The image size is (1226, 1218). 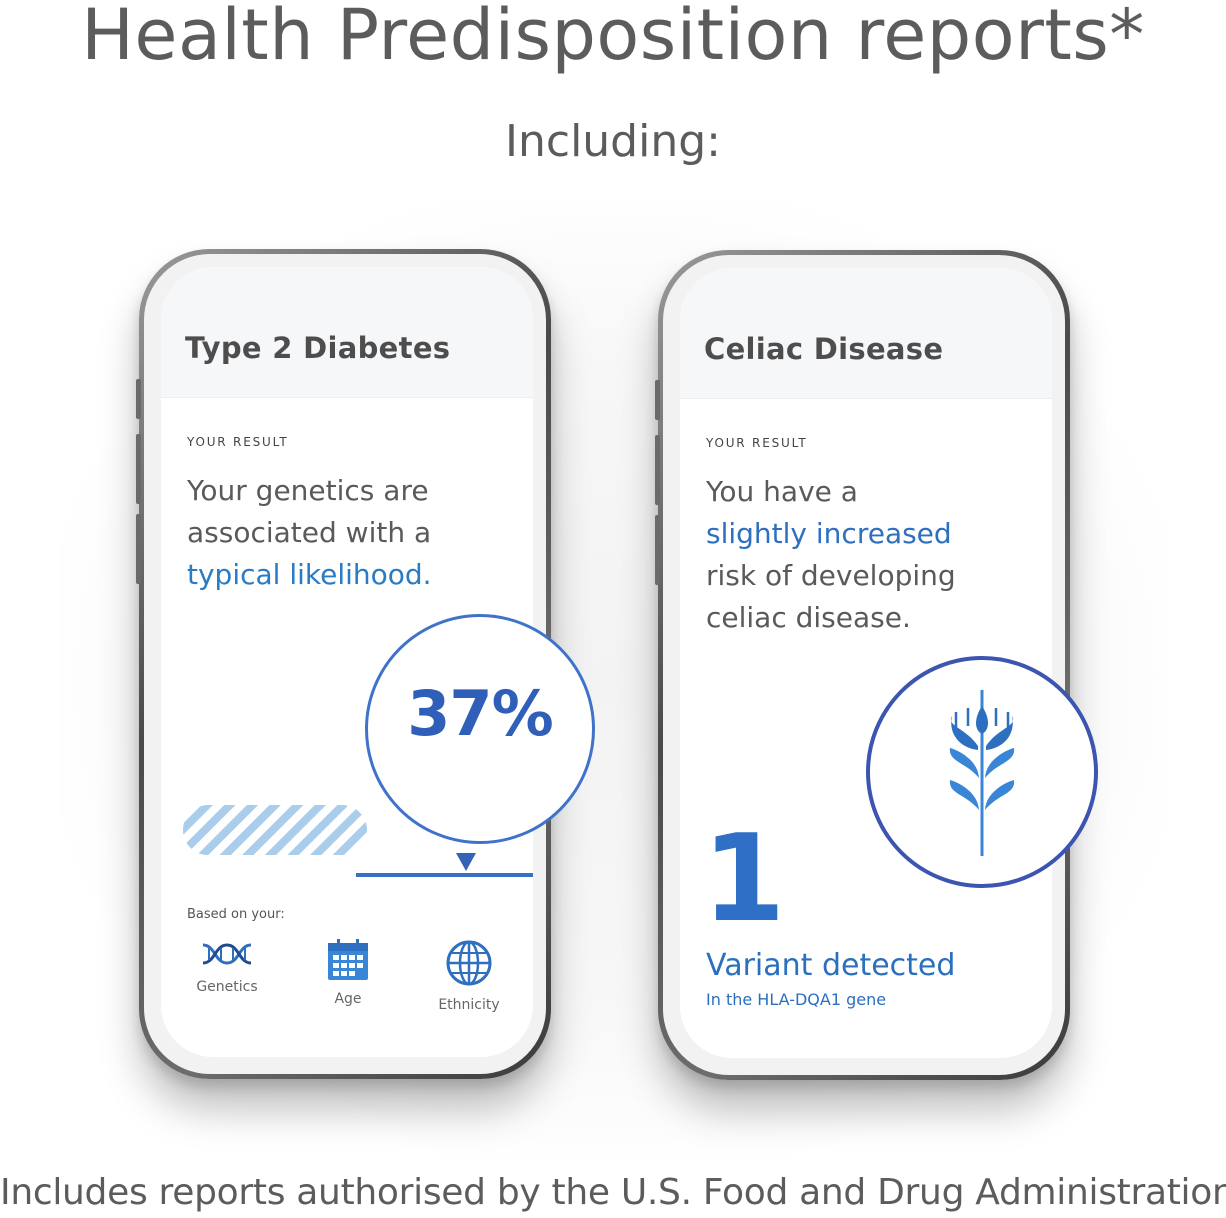 I want to click on dna-icon, so click(x=227, y=954).